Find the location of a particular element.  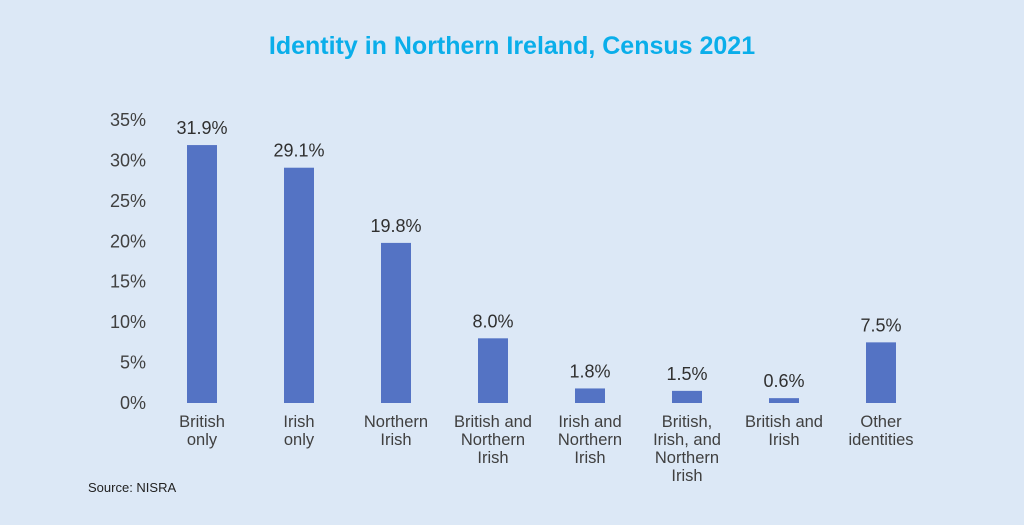

y-axis: 0% 5% 10% 15% 20% 25% 30% 35% is located at coordinates (128, 261).